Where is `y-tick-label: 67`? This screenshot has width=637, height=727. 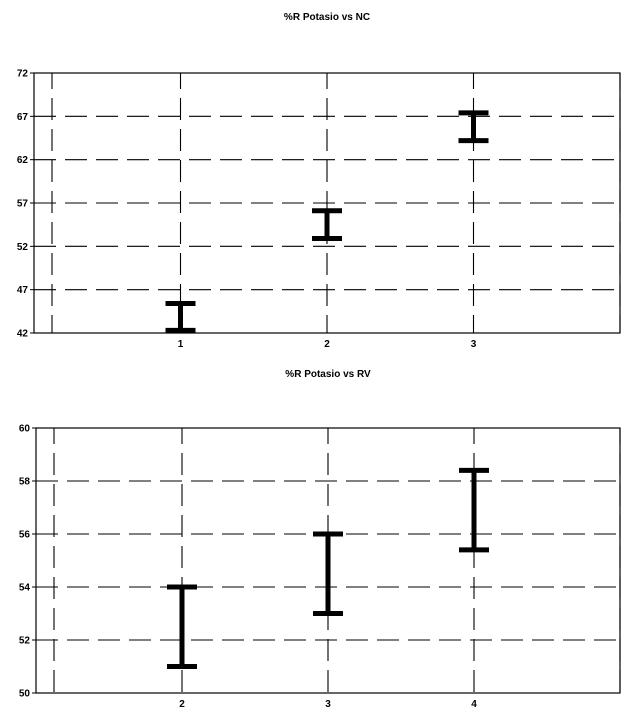 y-tick-label: 67 is located at coordinates (23, 117).